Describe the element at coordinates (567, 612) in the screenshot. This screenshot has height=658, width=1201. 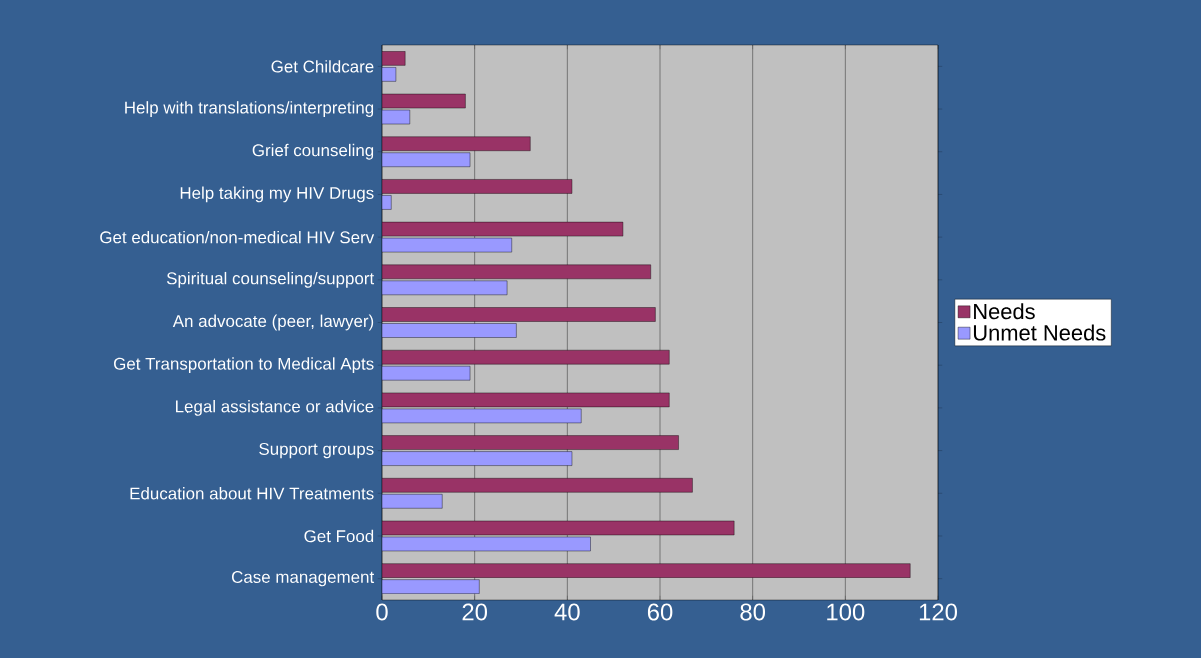
I see `x-tick-label: 40` at that location.